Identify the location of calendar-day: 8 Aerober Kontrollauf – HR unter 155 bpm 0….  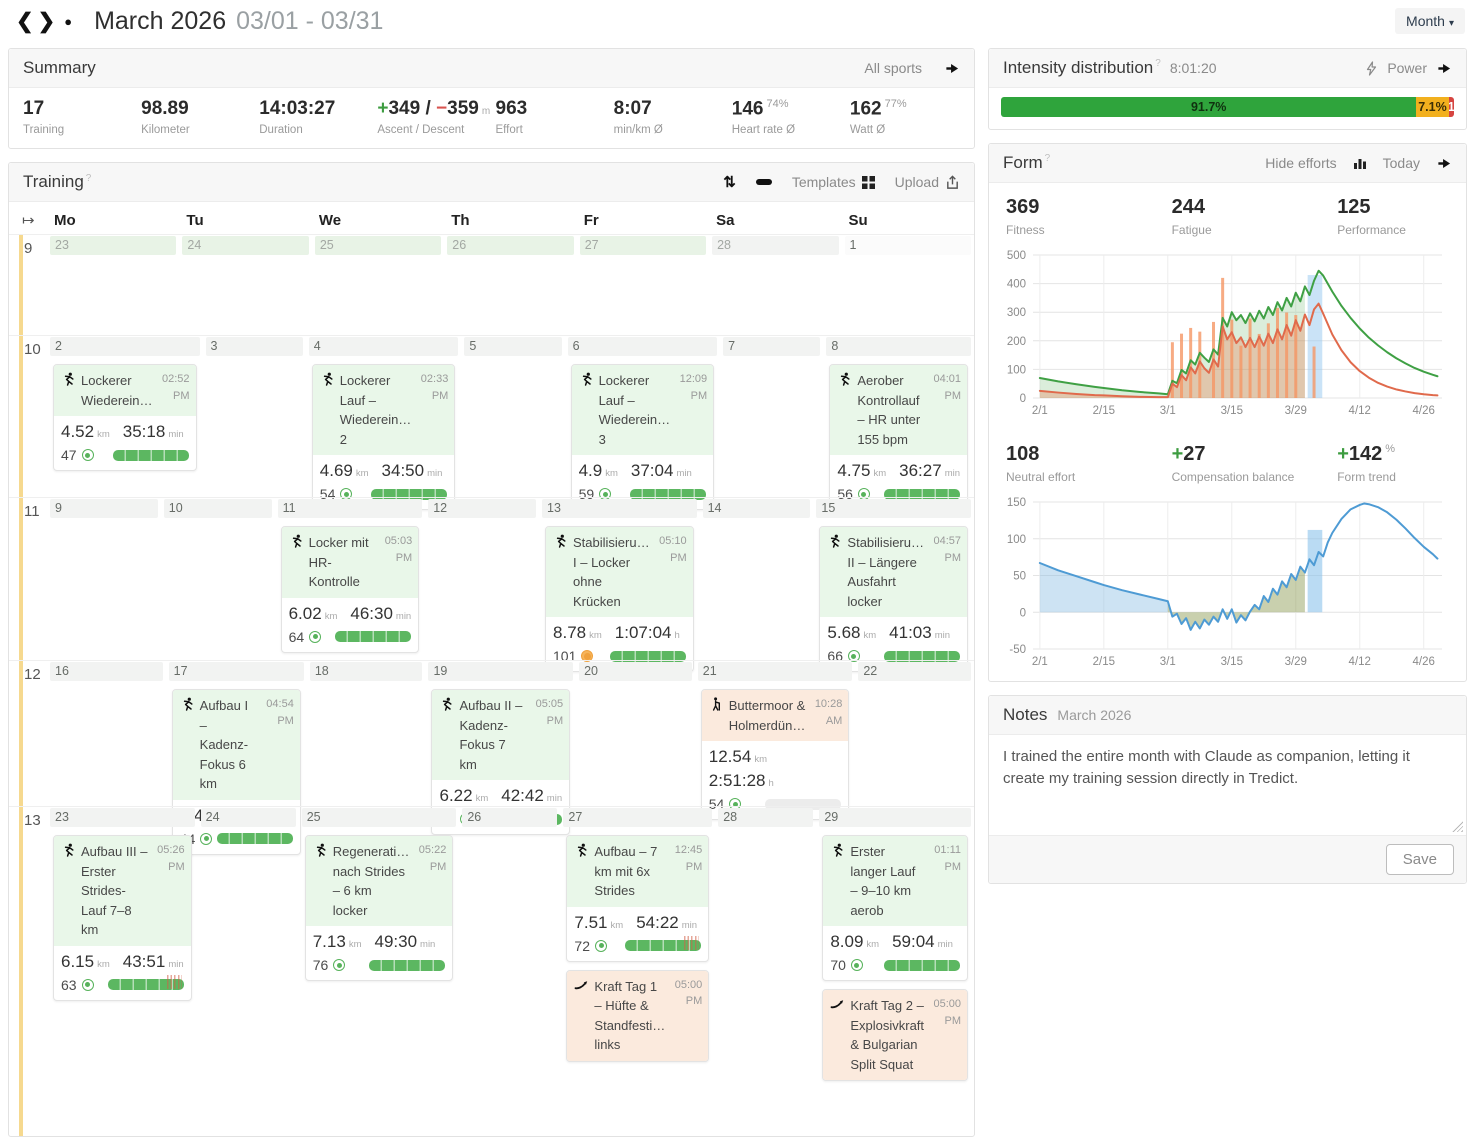
(898, 423).